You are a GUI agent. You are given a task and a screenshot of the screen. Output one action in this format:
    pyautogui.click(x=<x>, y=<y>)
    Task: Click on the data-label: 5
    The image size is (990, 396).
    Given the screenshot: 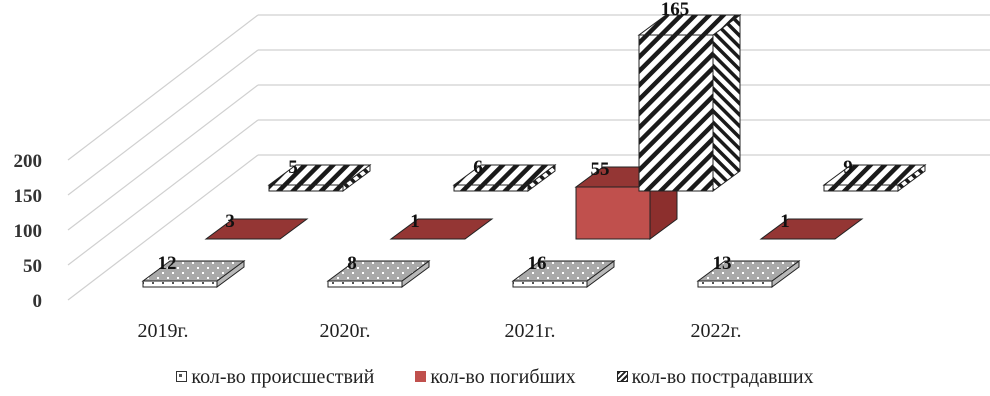 What is the action you would take?
    pyautogui.click(x=293, y=167)
    